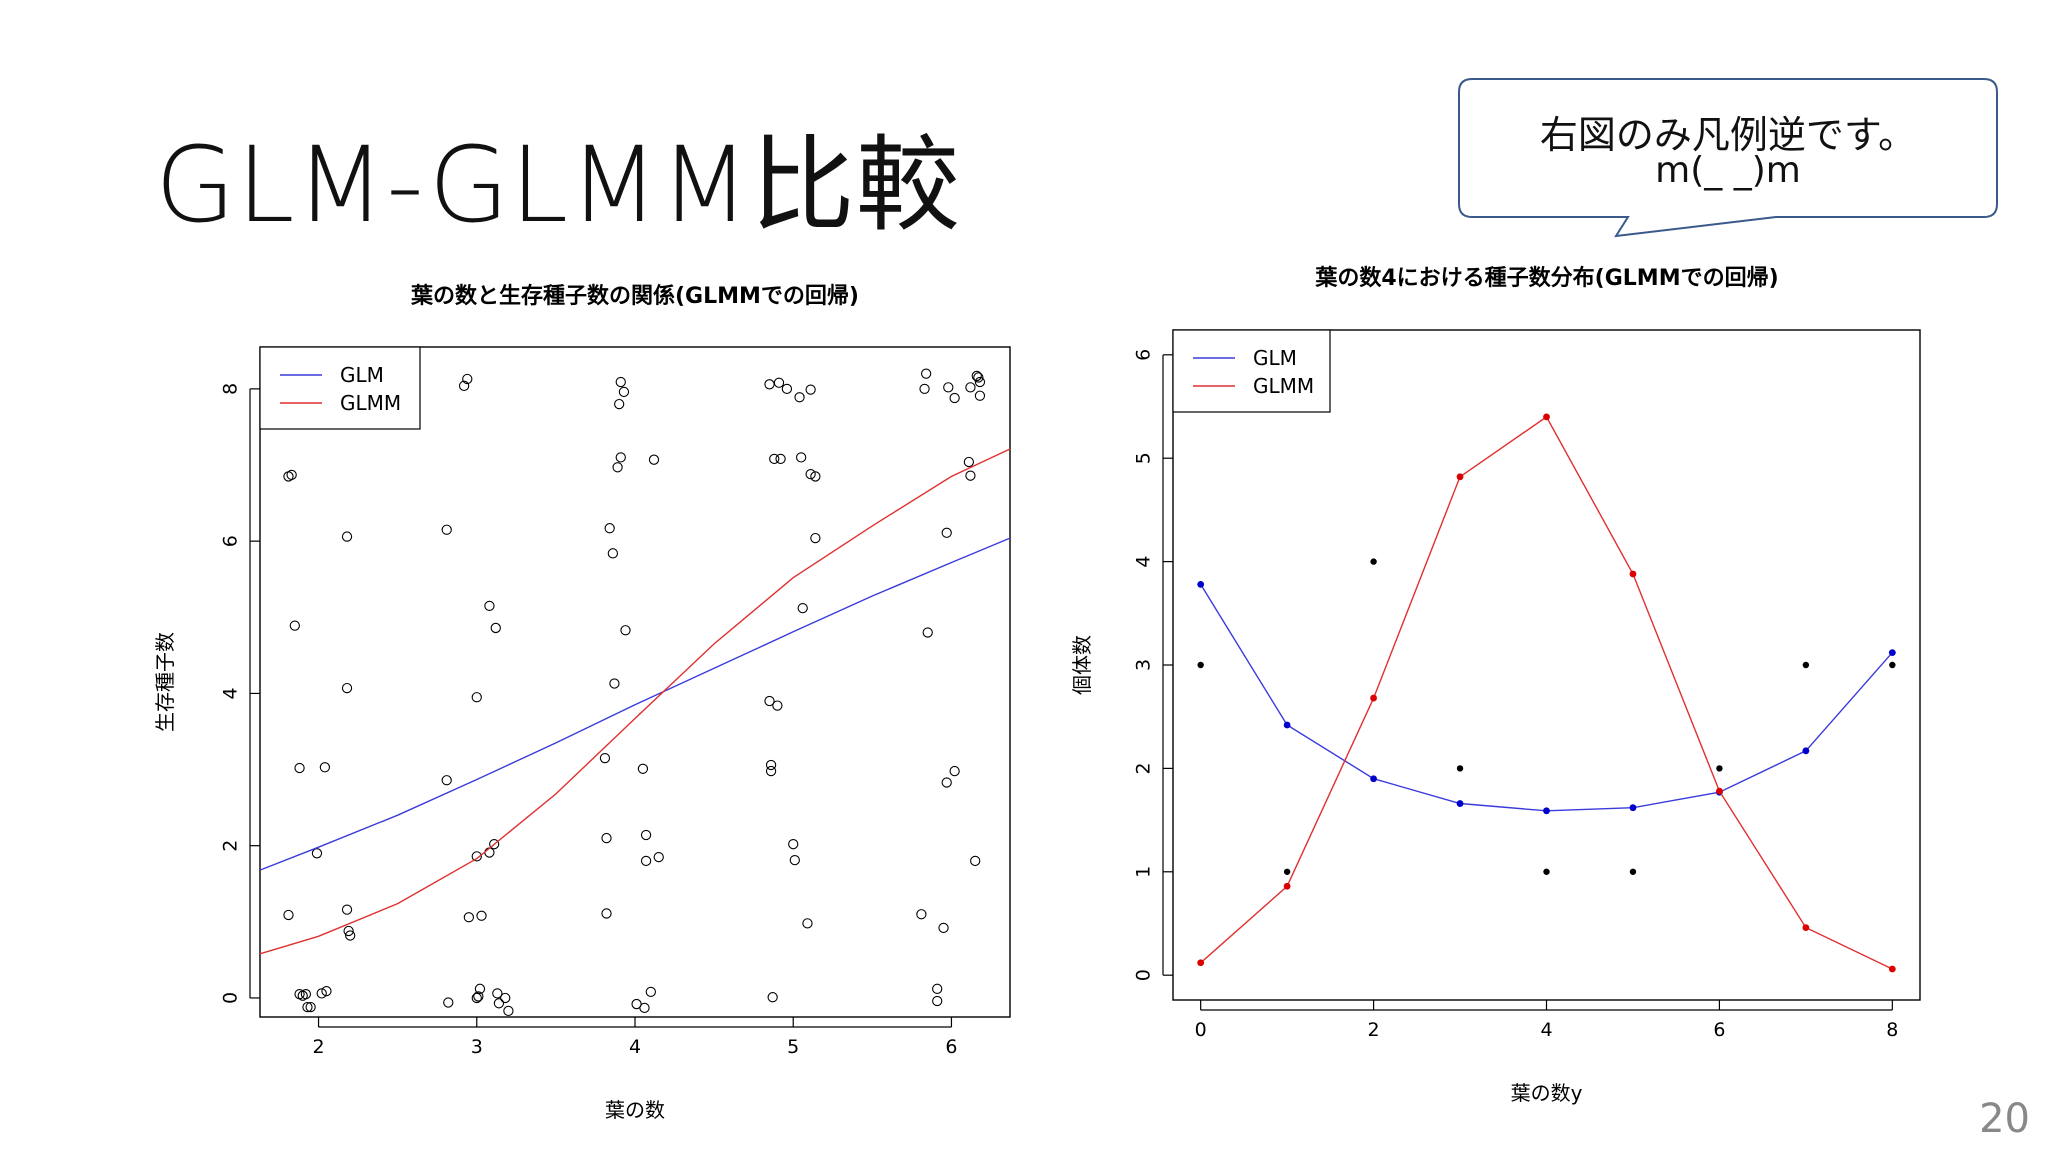 This screenshot has width=2048, height=1152. What do you see at coordinates (1374, 1030) in the screenshot?
I see `x-tick-label: 2` at bounding box center [1374, 1030].